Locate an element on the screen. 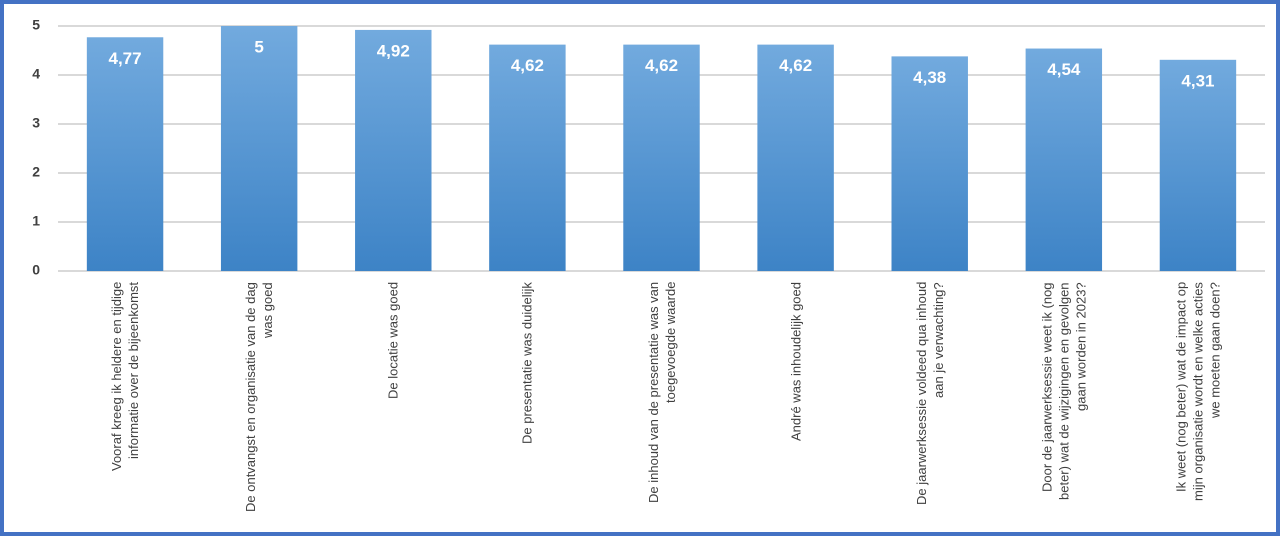  data-label: 4,38 is located at coordinates (929, 77).